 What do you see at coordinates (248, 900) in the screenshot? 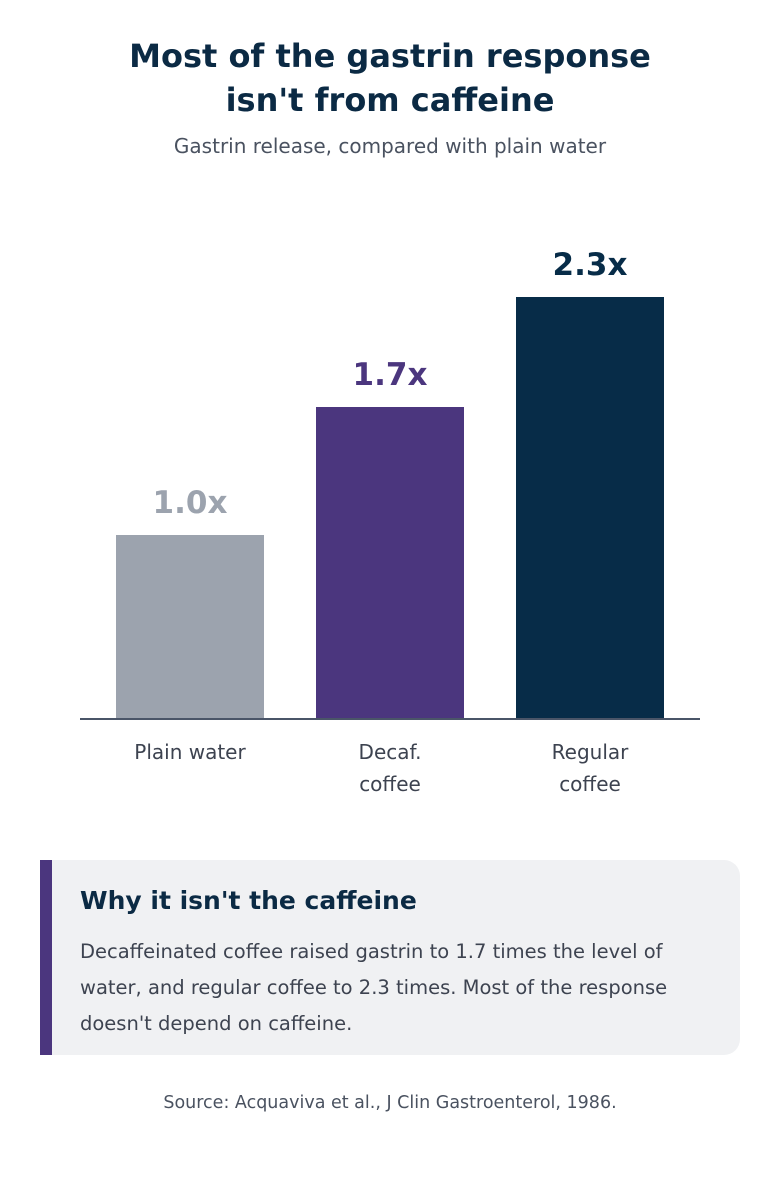
I see `callout-title: Why it isn't the caffeine` at bounding box center [248, 900].